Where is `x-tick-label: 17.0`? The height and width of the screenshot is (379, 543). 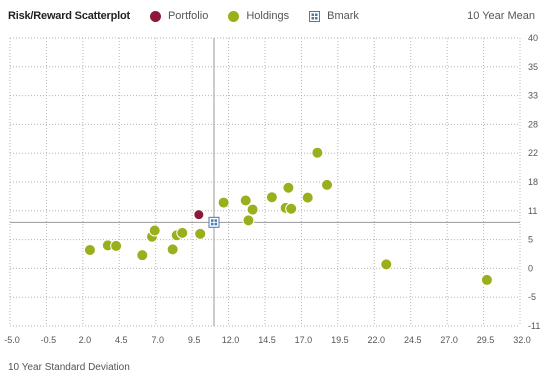
x-tick-label: 17.0 is located at coordinates (304, 340).